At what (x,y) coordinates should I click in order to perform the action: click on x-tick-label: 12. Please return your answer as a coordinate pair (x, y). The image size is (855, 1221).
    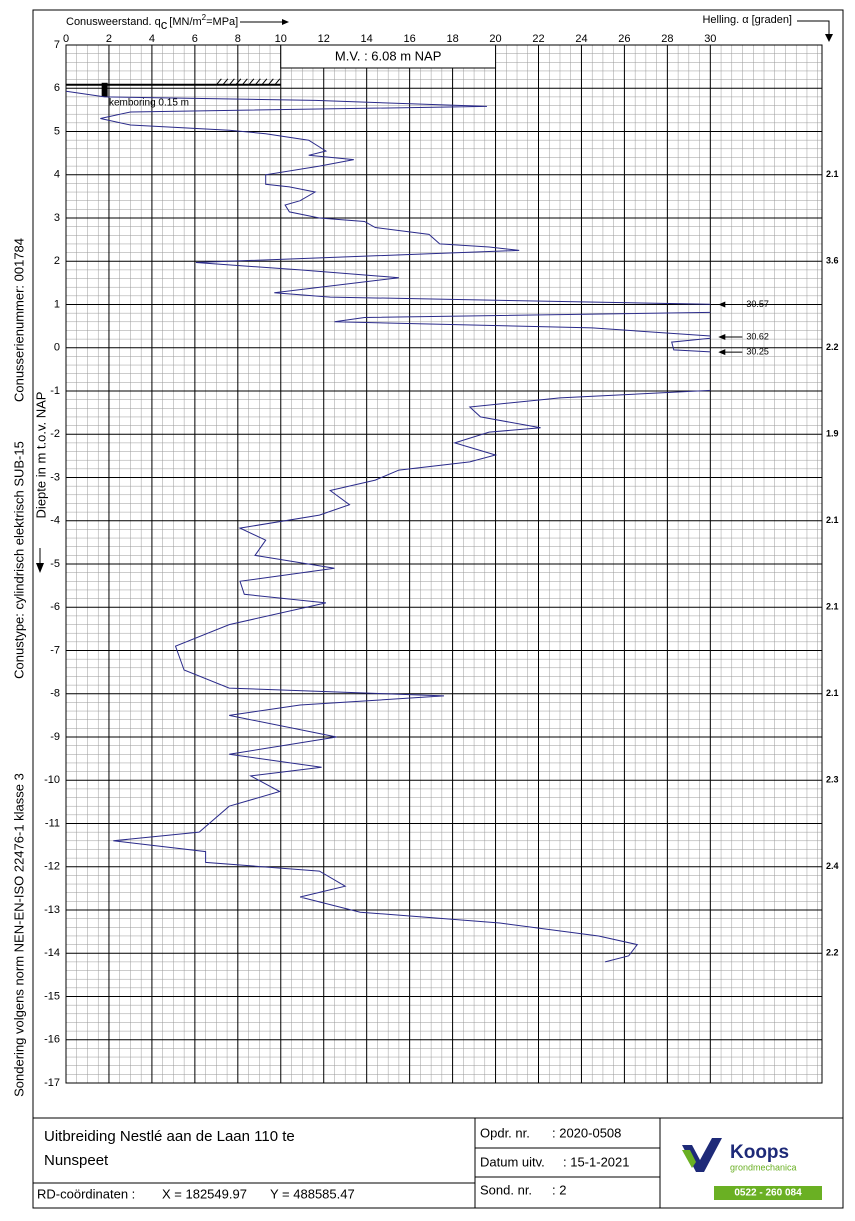
    Looking at the image, I should click on (324, 39).